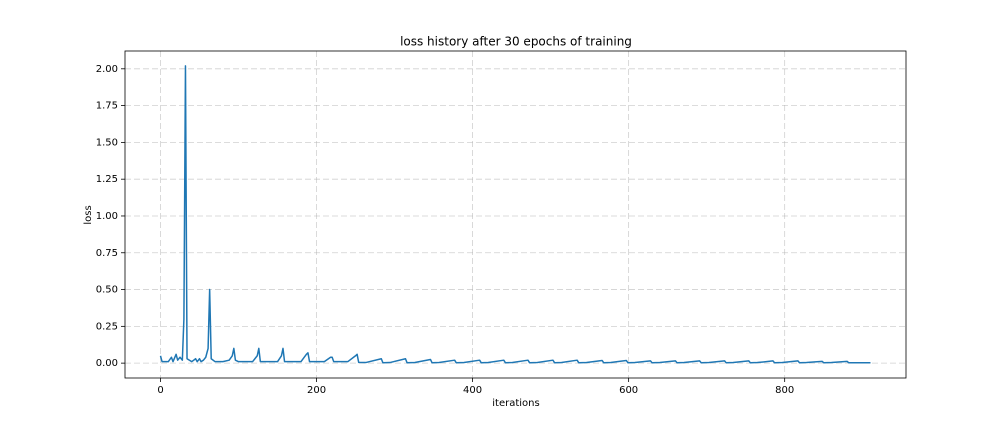 Image resolution: width=1008 pixels, height=432 pixels. Describe the element at coordinates (515, 403) in the screenshot. I see `x-axis-label: iterations` at that location.